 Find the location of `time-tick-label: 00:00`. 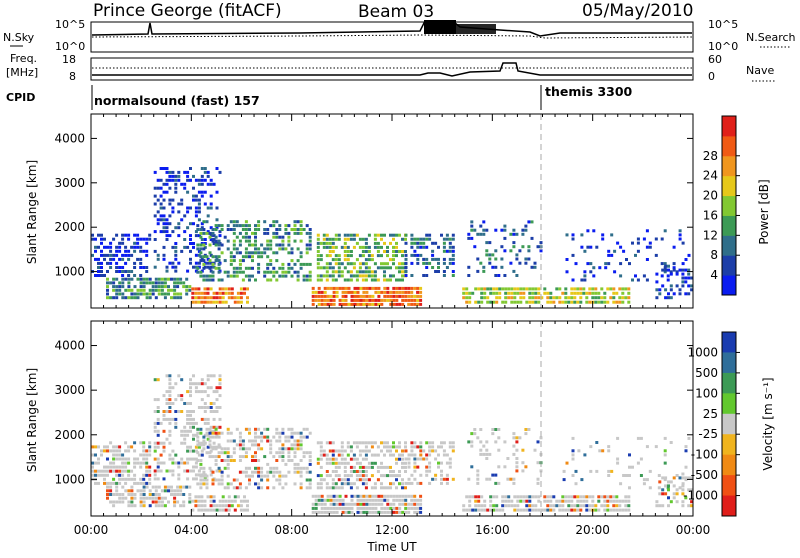

time-tick-label: 00:00 is located at coordinates (91, 530).